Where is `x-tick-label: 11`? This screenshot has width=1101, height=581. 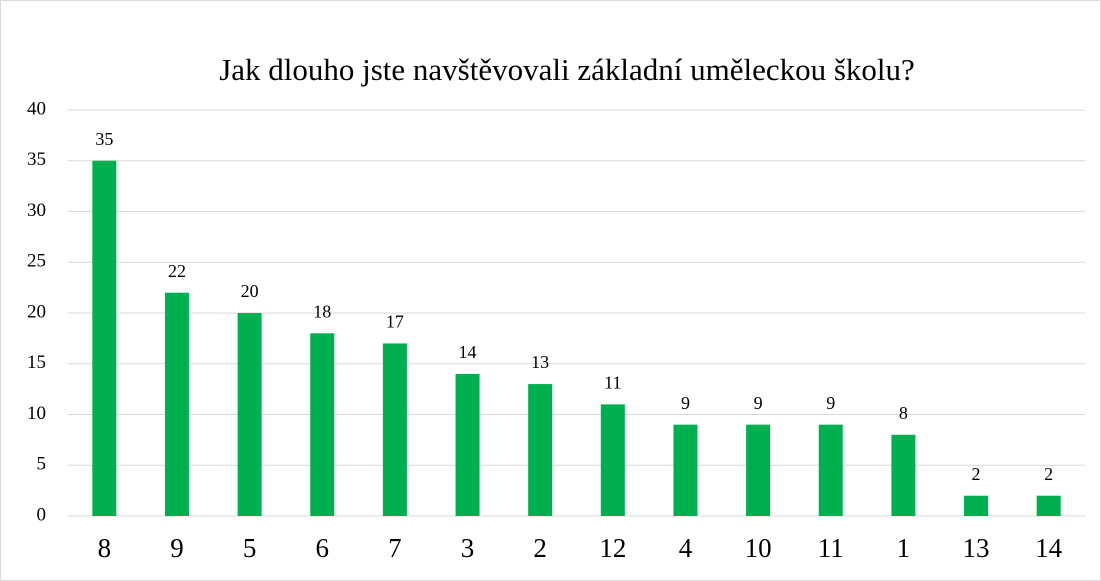
x-tick-label: 11 is located at coordinates (831, 548).